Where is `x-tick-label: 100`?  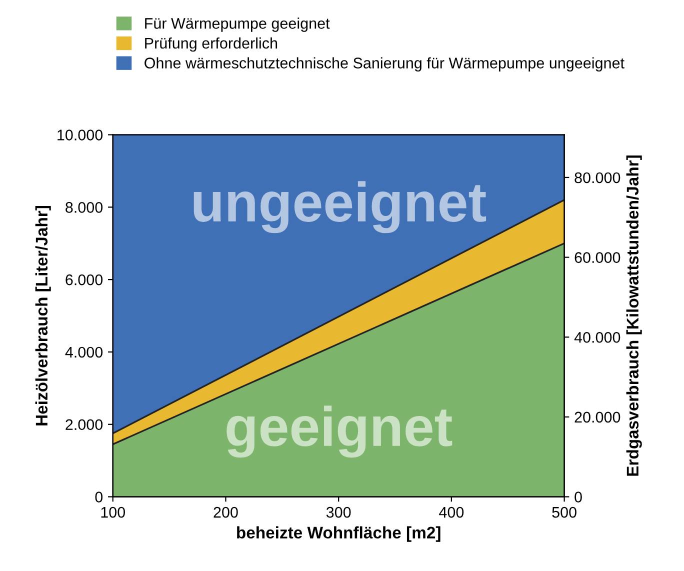
x-tick-label: 100 is located at coordinates (113, 512).